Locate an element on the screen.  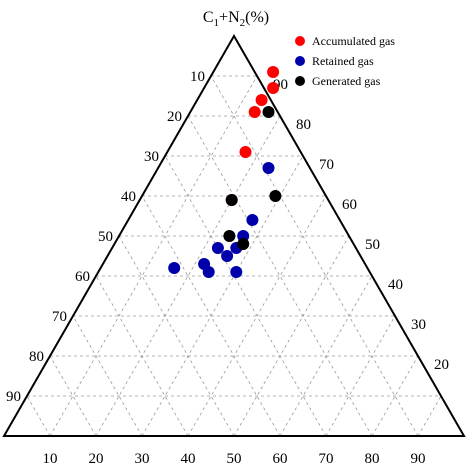
bottom-tick-label: 70 is located at coordinates (326, 459).